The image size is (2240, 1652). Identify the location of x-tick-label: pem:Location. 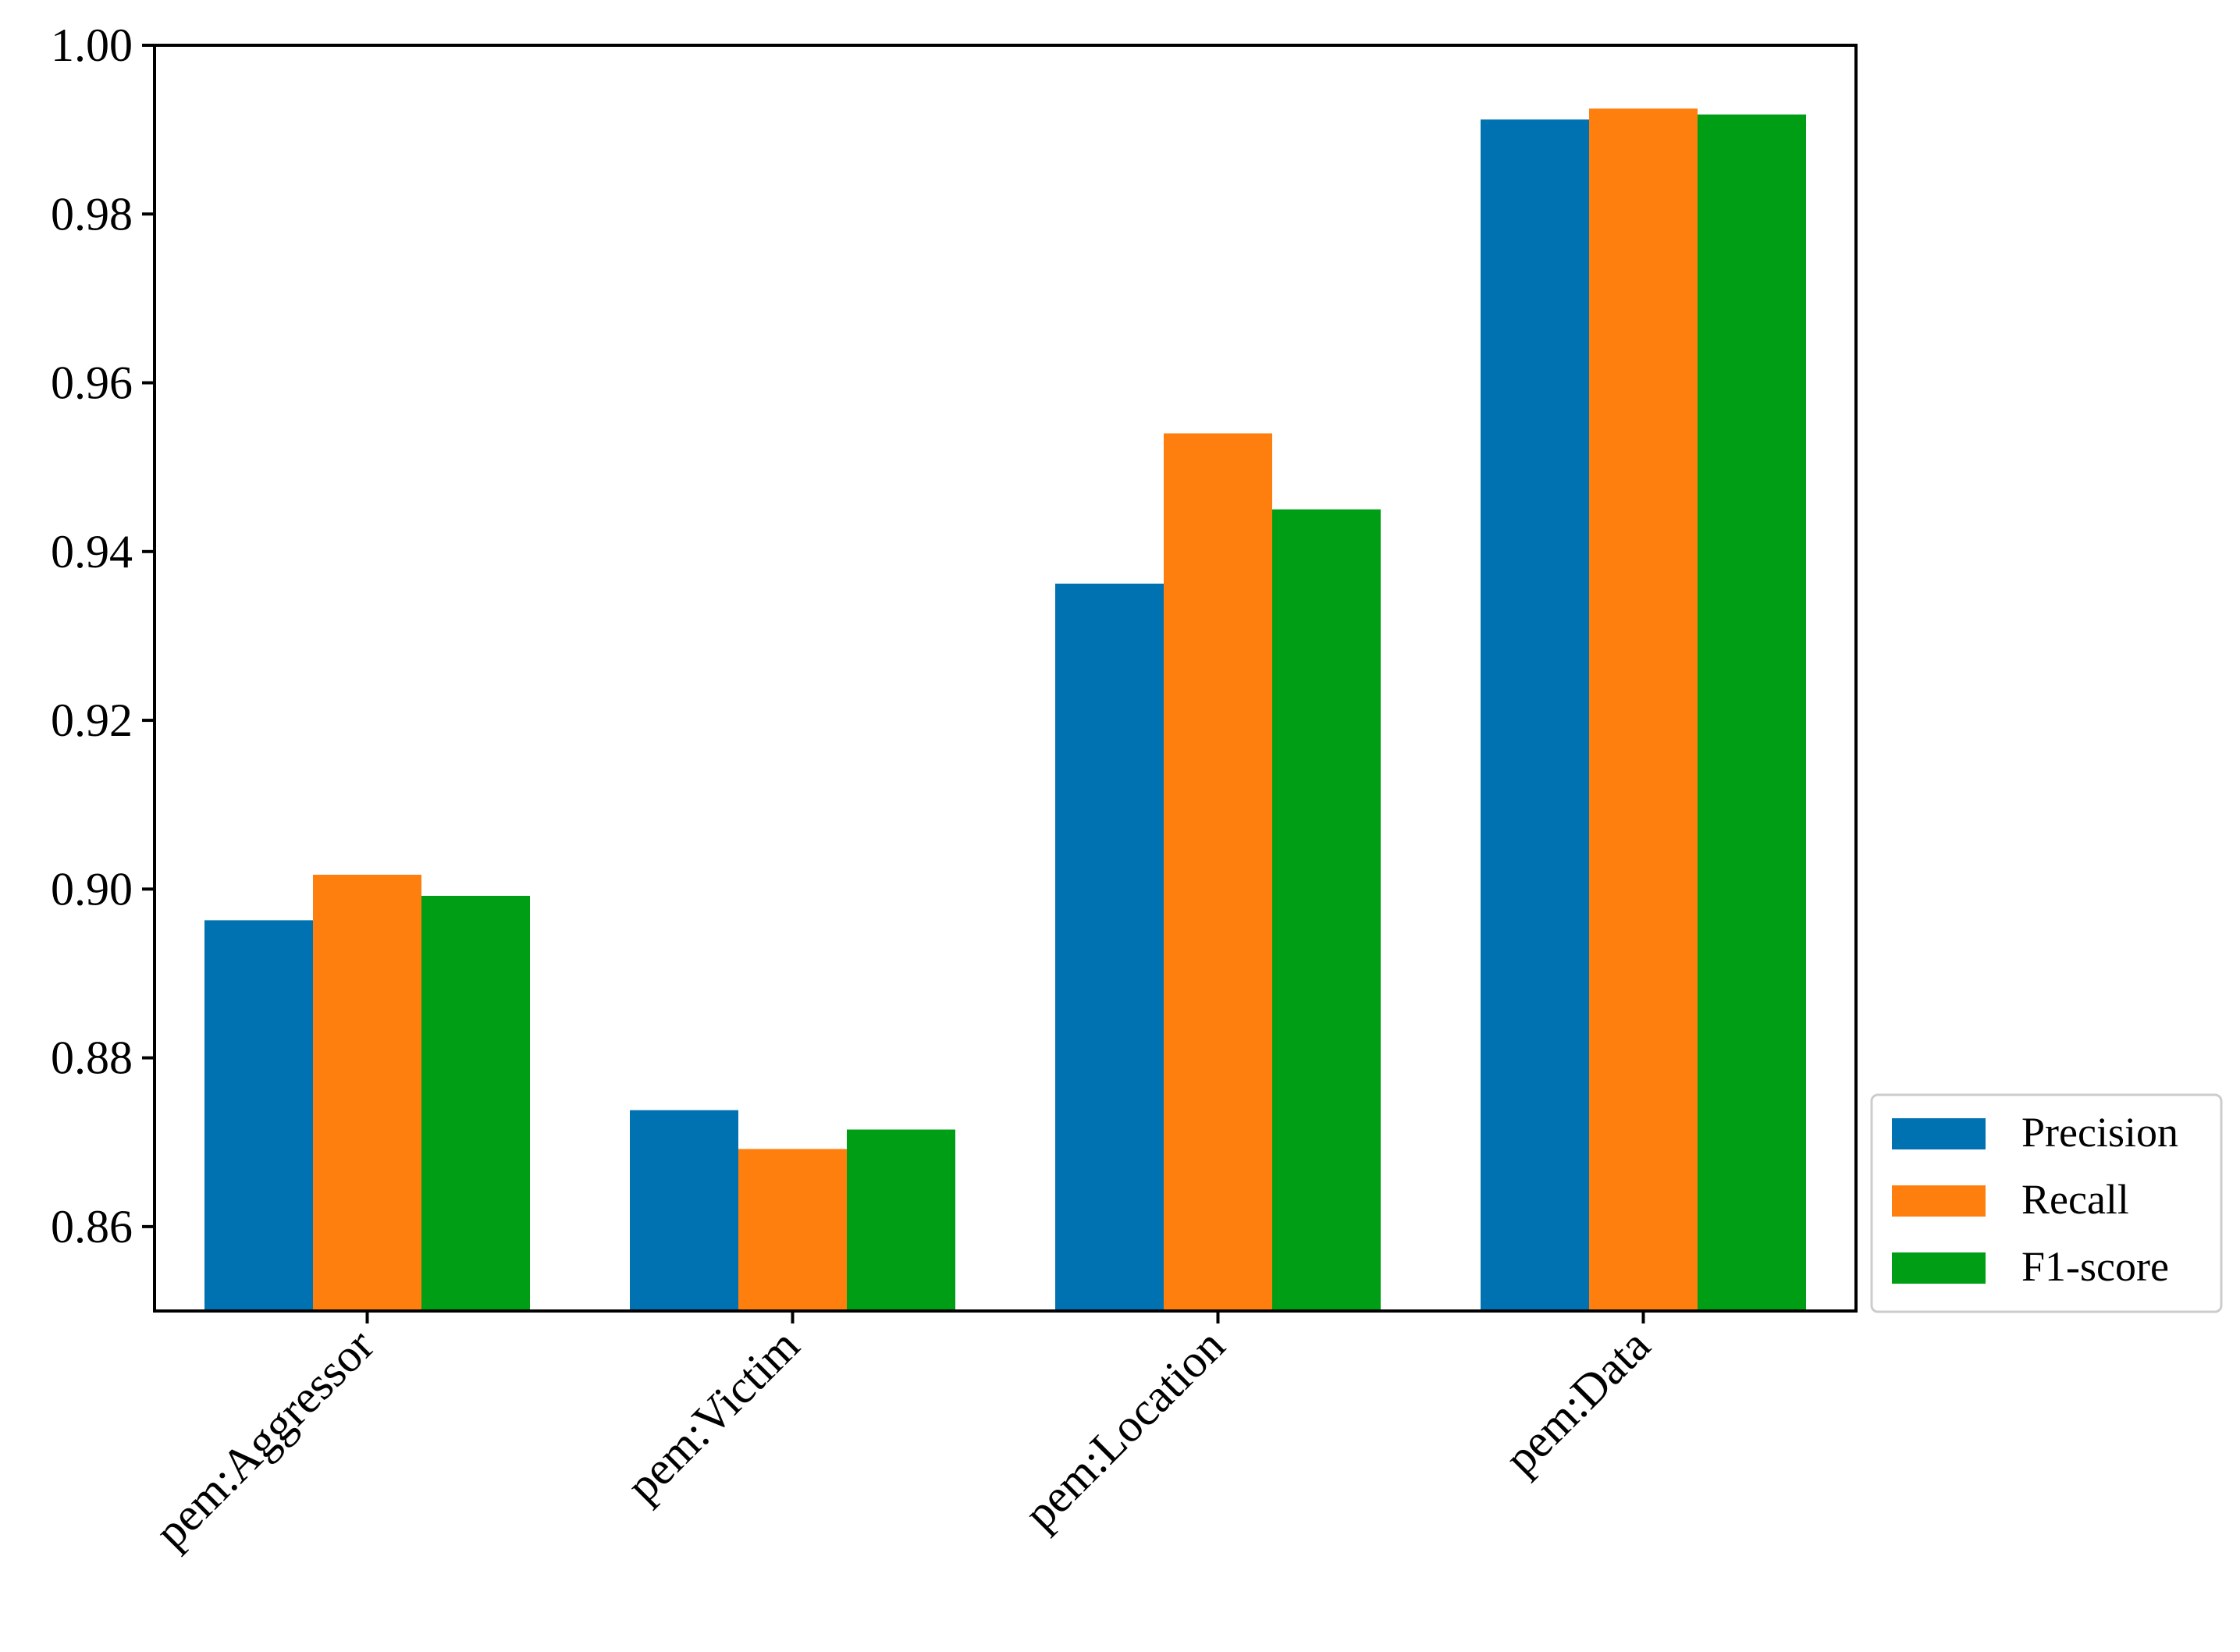
(1124, 1430).